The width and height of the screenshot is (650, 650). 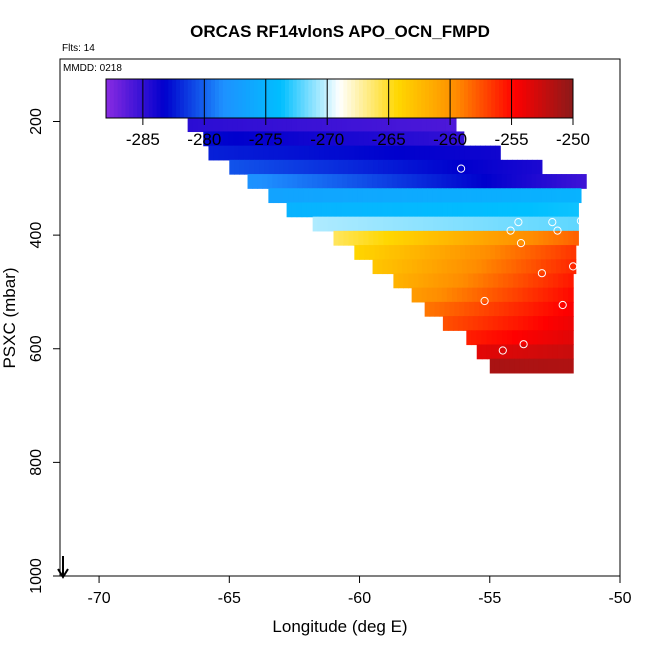 I want to click on down-arrow-icon, so click(x=63, y=567).